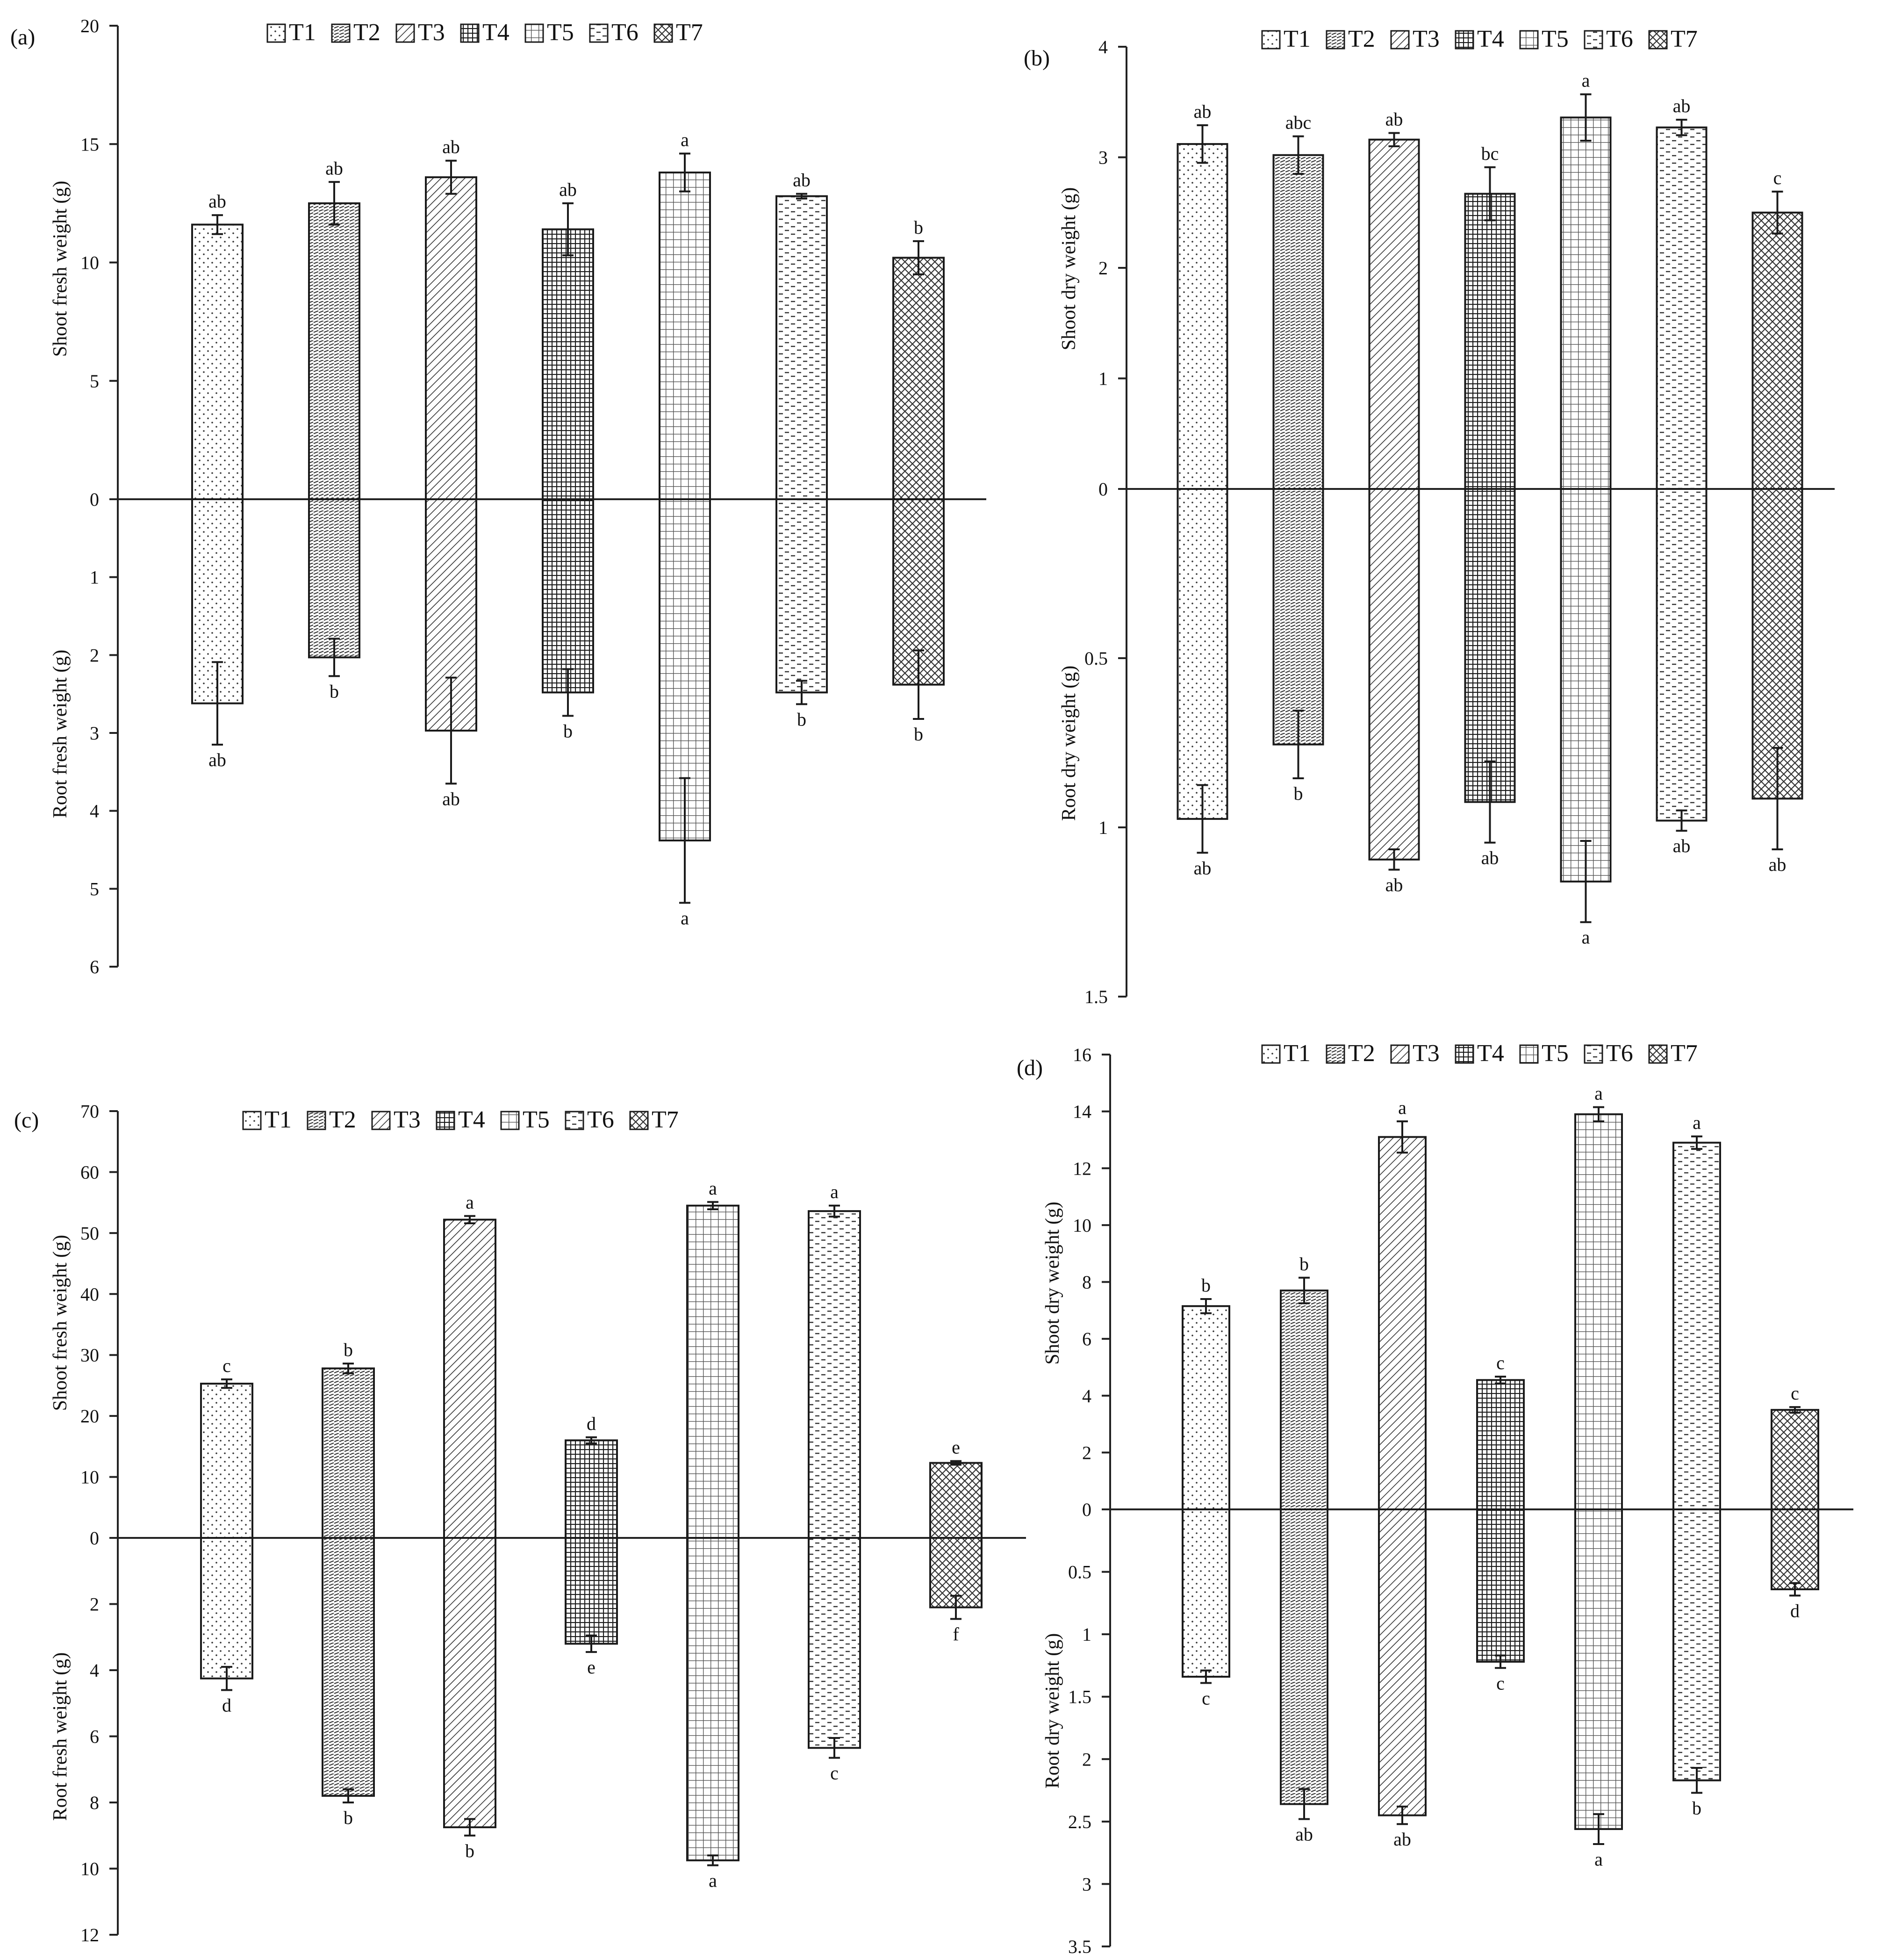 This screenshot has height=1960, width=1880. I want to click on y-tick-label-bottom: 3.5, so click(1079, 1947).